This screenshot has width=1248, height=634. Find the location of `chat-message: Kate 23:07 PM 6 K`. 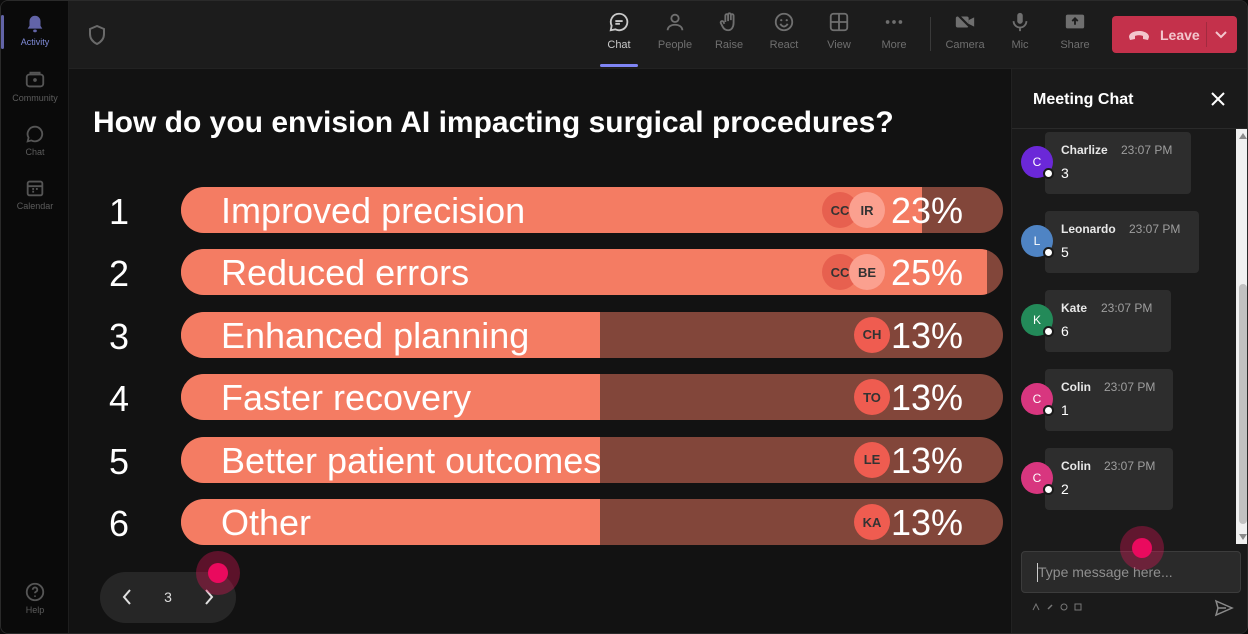

chat-message: Kate 23:07 PM 6 K is located at coordinates (1124, 320).